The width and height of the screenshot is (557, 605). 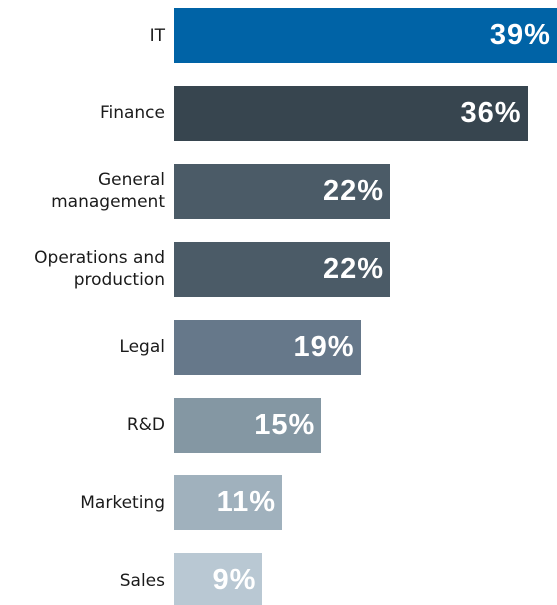 I want to click on value-label: 15%, so click(x=285, y=424).